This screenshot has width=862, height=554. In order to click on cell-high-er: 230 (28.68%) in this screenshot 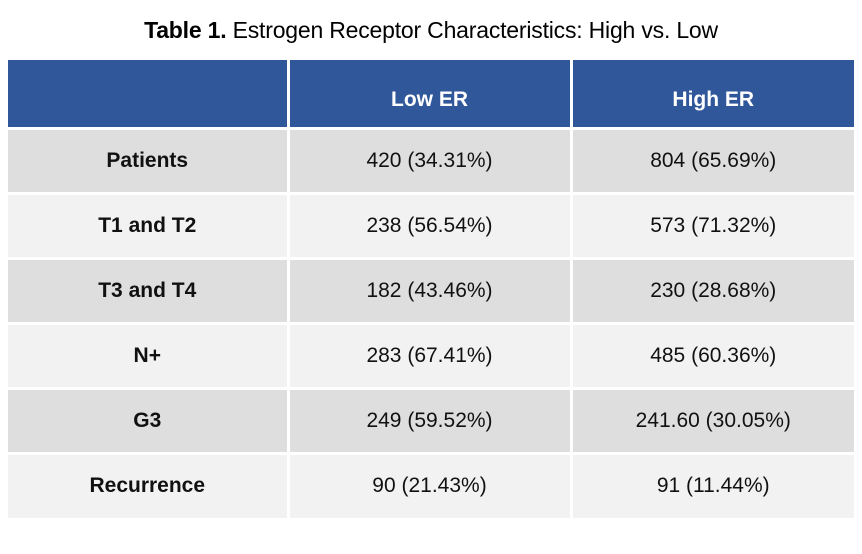, I will do `click(711, 289)`.